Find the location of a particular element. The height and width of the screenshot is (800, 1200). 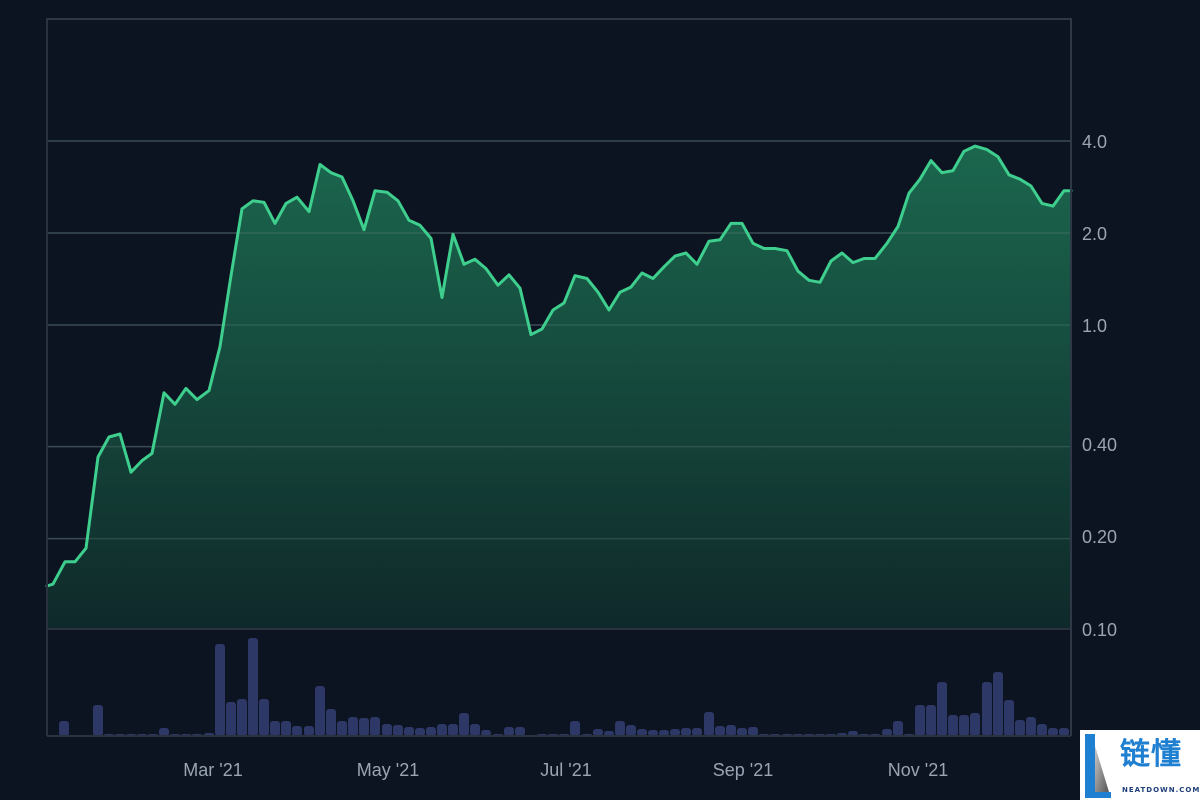

x-tick-label: Sep '21 is located at coordinates (743, 770).